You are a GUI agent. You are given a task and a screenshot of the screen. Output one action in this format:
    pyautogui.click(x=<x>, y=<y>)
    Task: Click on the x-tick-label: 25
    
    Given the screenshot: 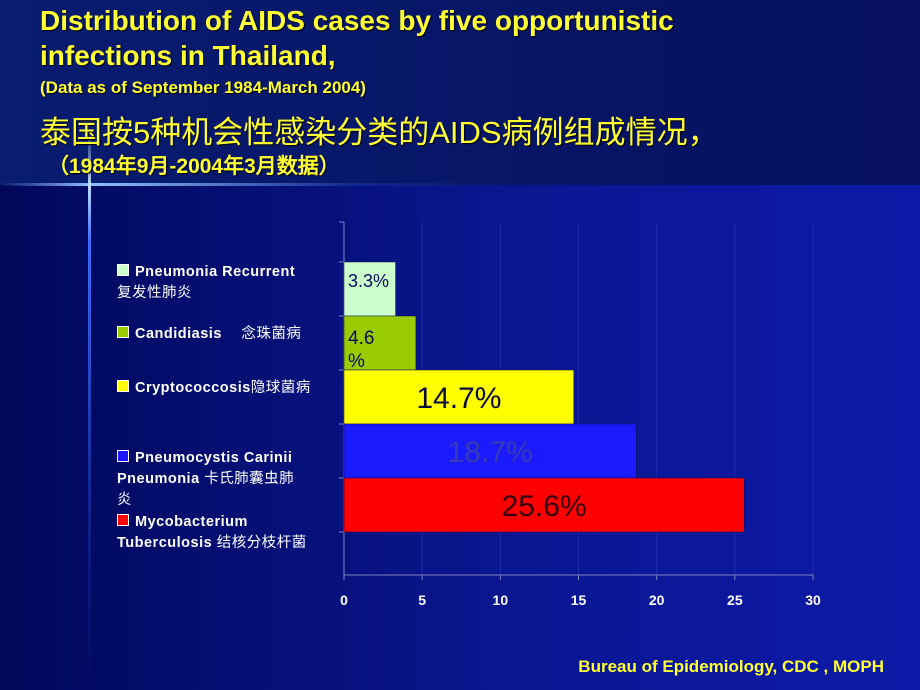 What is the action you would take?
    pyautogui.click(x=735, y=600)
    